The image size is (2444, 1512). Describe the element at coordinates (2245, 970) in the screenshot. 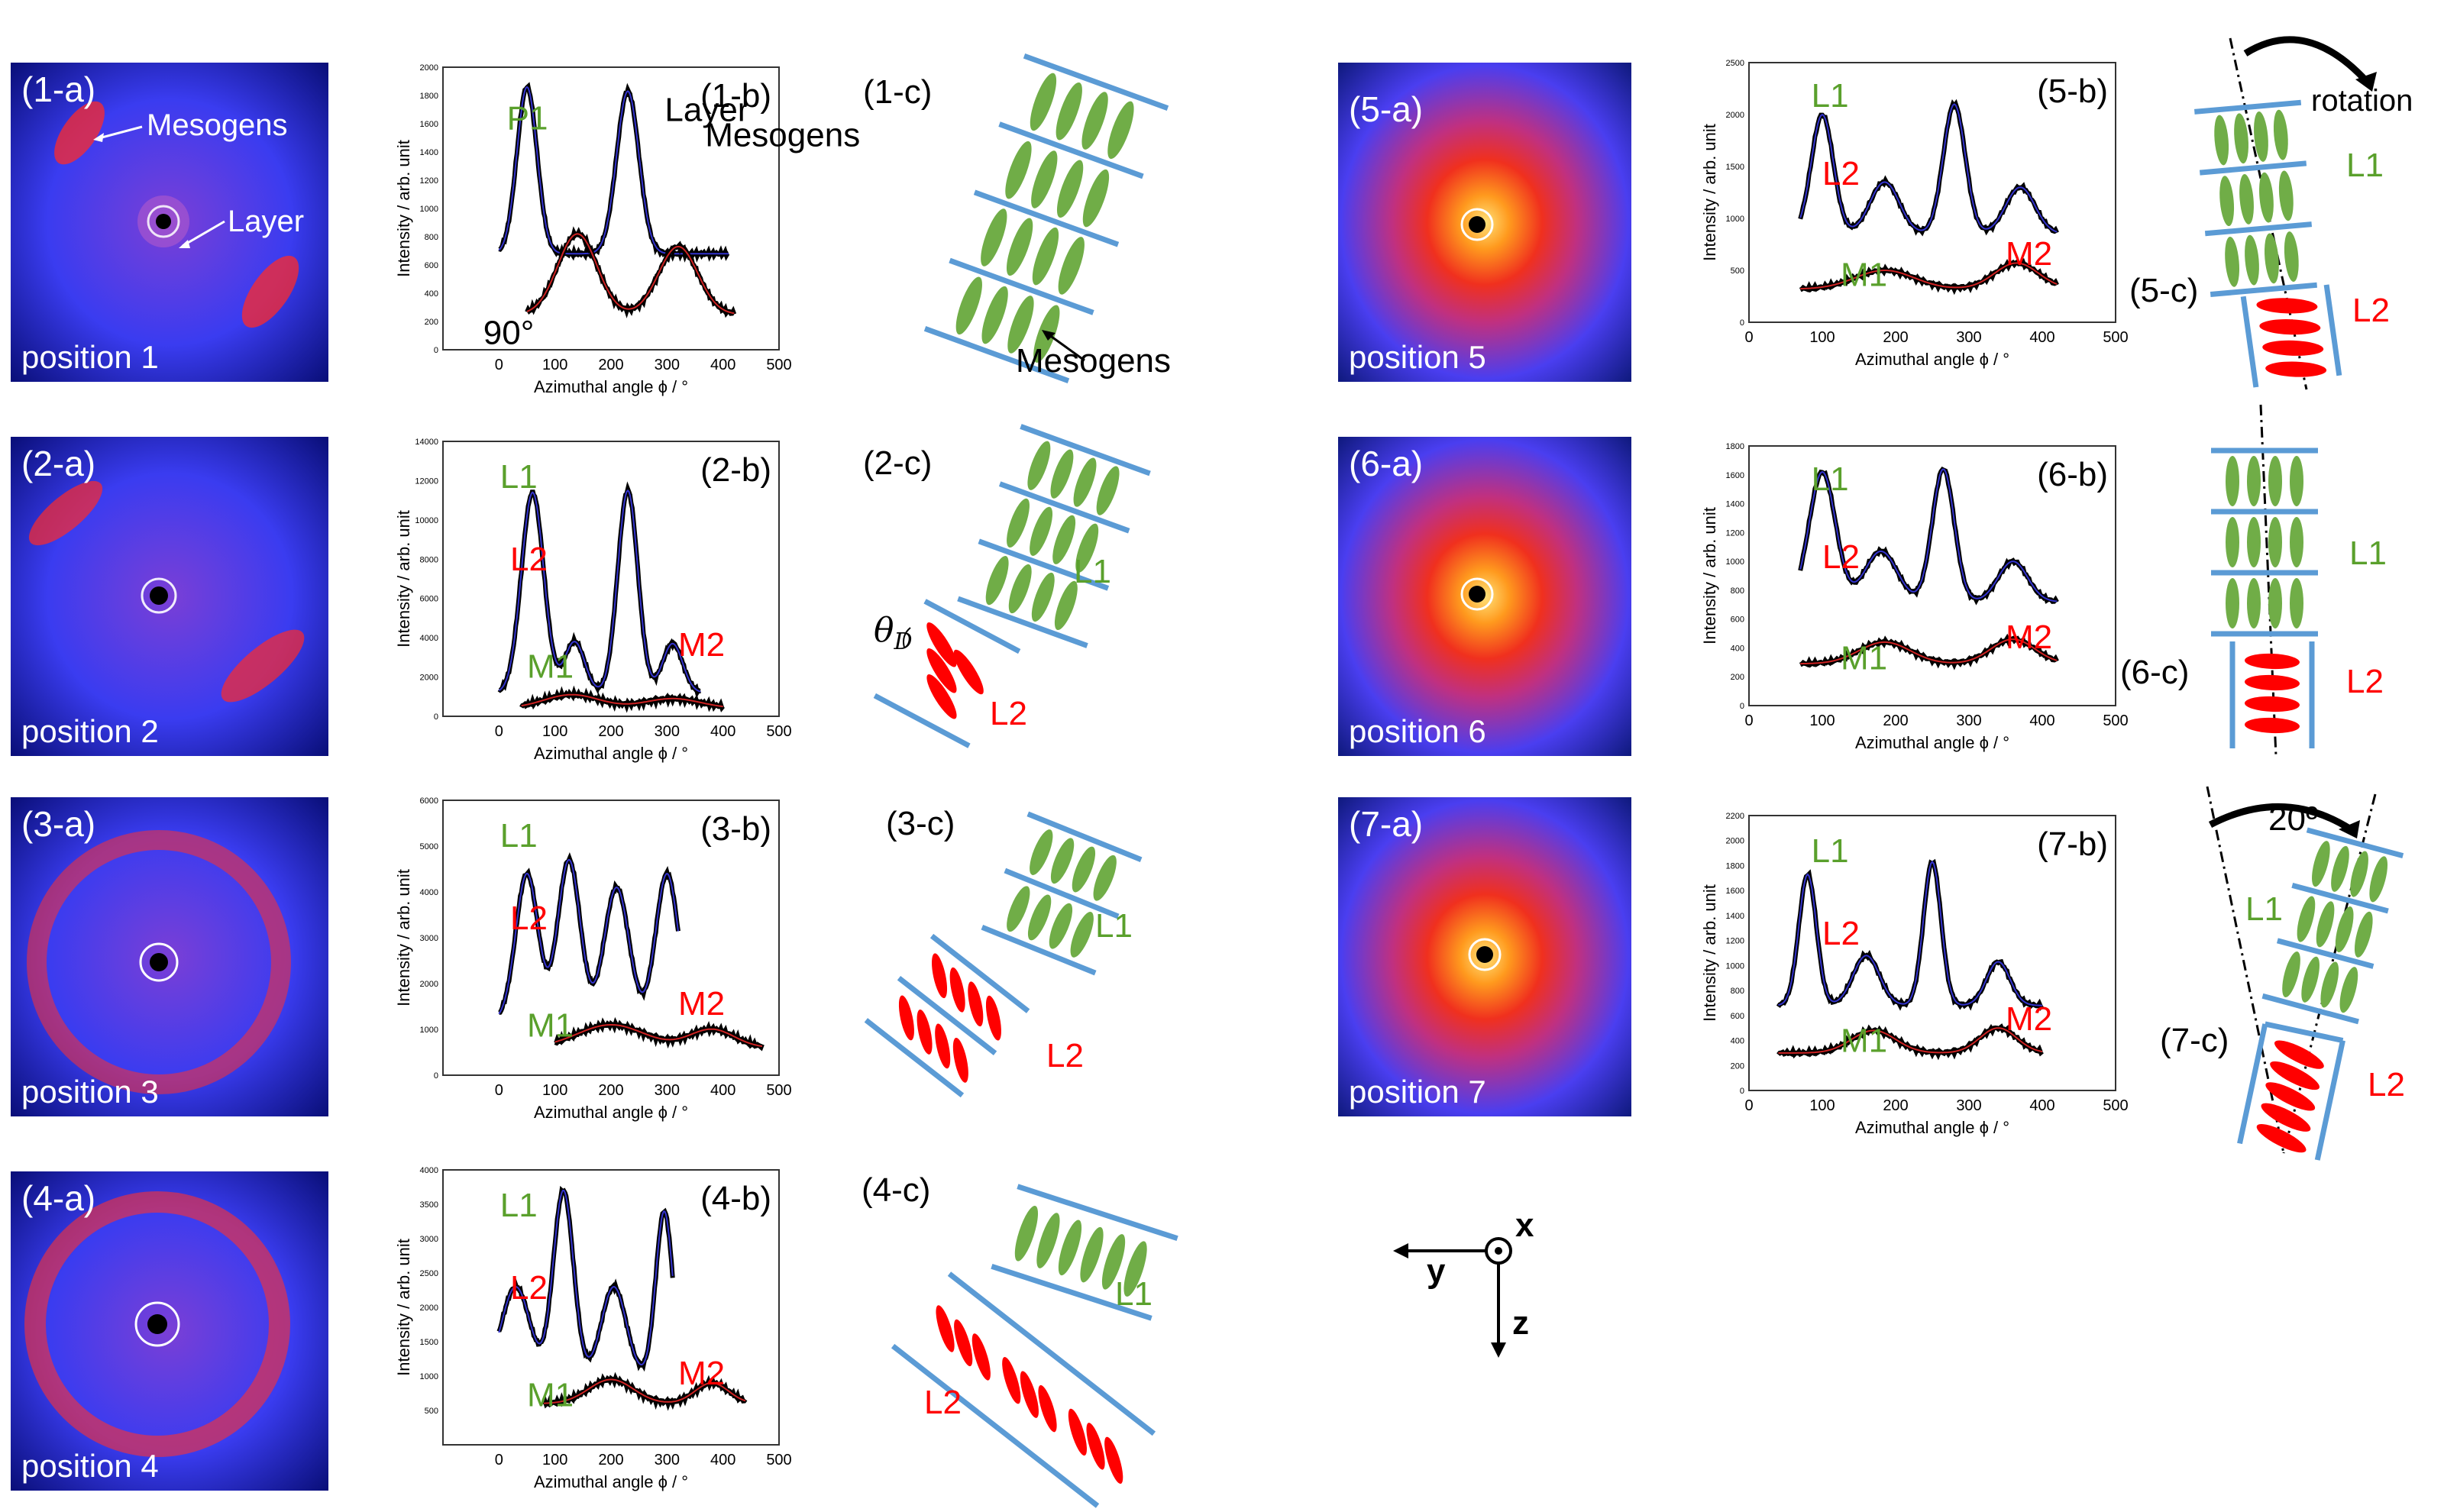

I see `reference-axis` at that location.